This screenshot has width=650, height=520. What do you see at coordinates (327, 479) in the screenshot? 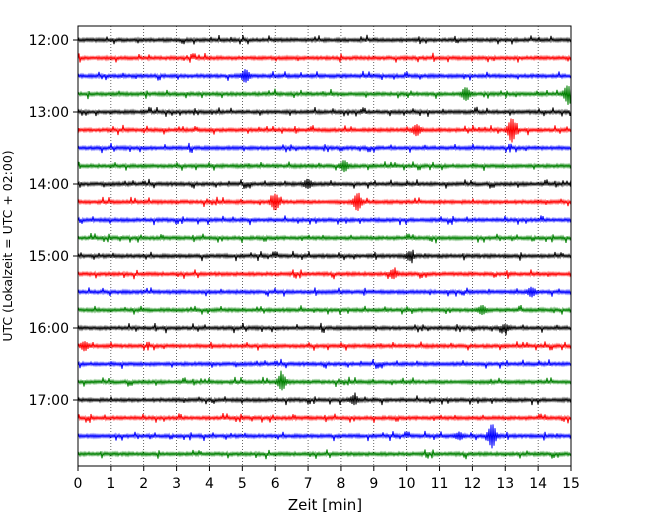
I see `x-axis-ticks: 0 1 2 3 4 5 6 7 8 9 10 11 12 13 14 15` at bounding box center [327, 479].